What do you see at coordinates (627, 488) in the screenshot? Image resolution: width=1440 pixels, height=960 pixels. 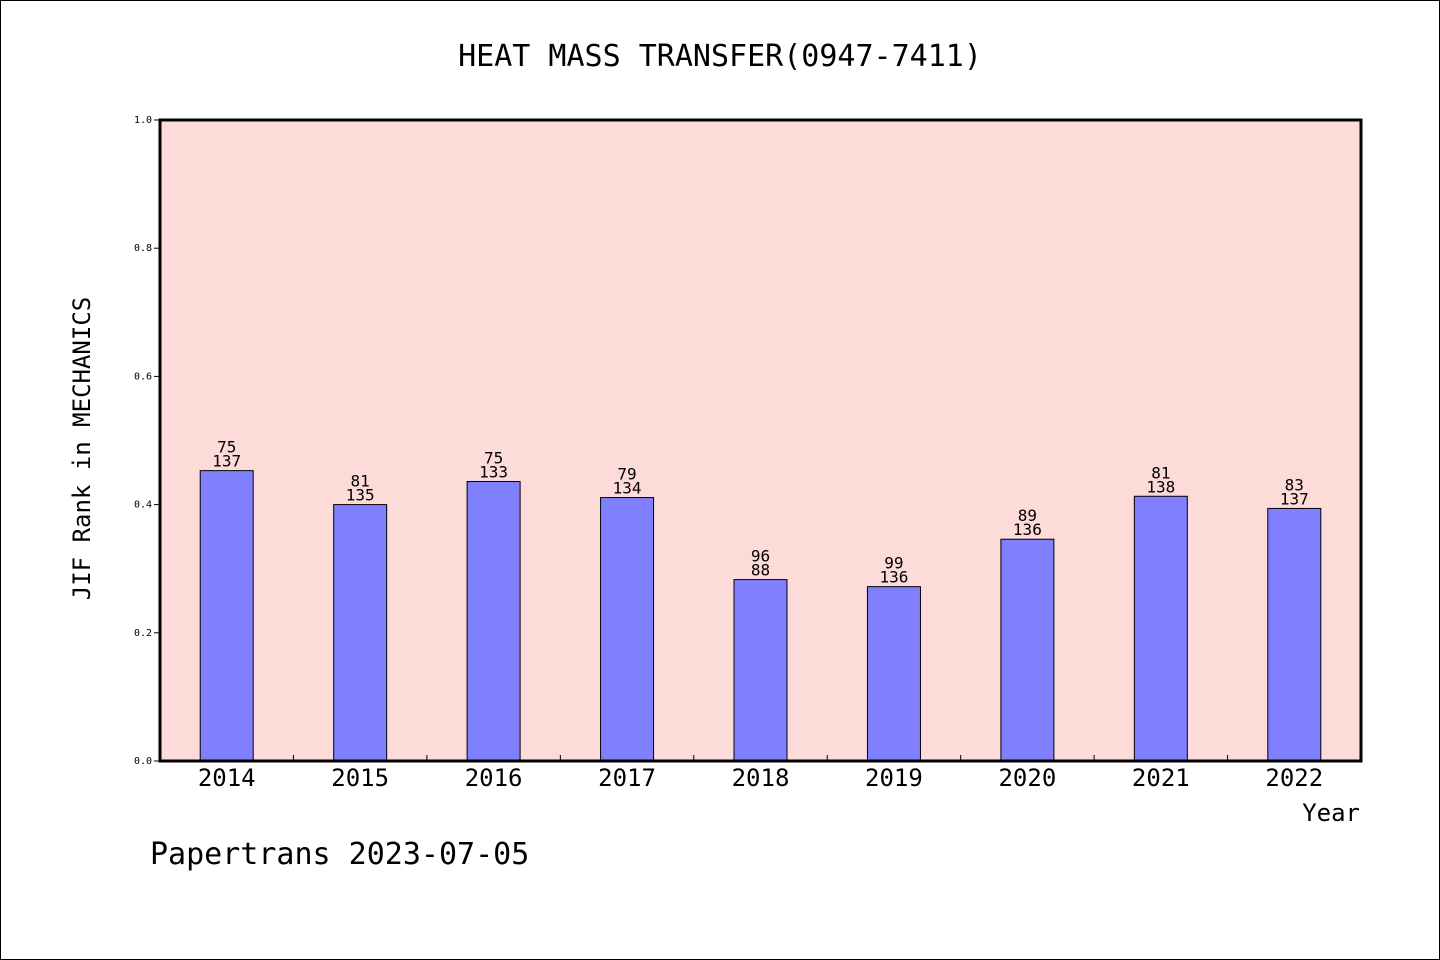 I see `bar-total-label: 134` at bounding box center [627, 488].